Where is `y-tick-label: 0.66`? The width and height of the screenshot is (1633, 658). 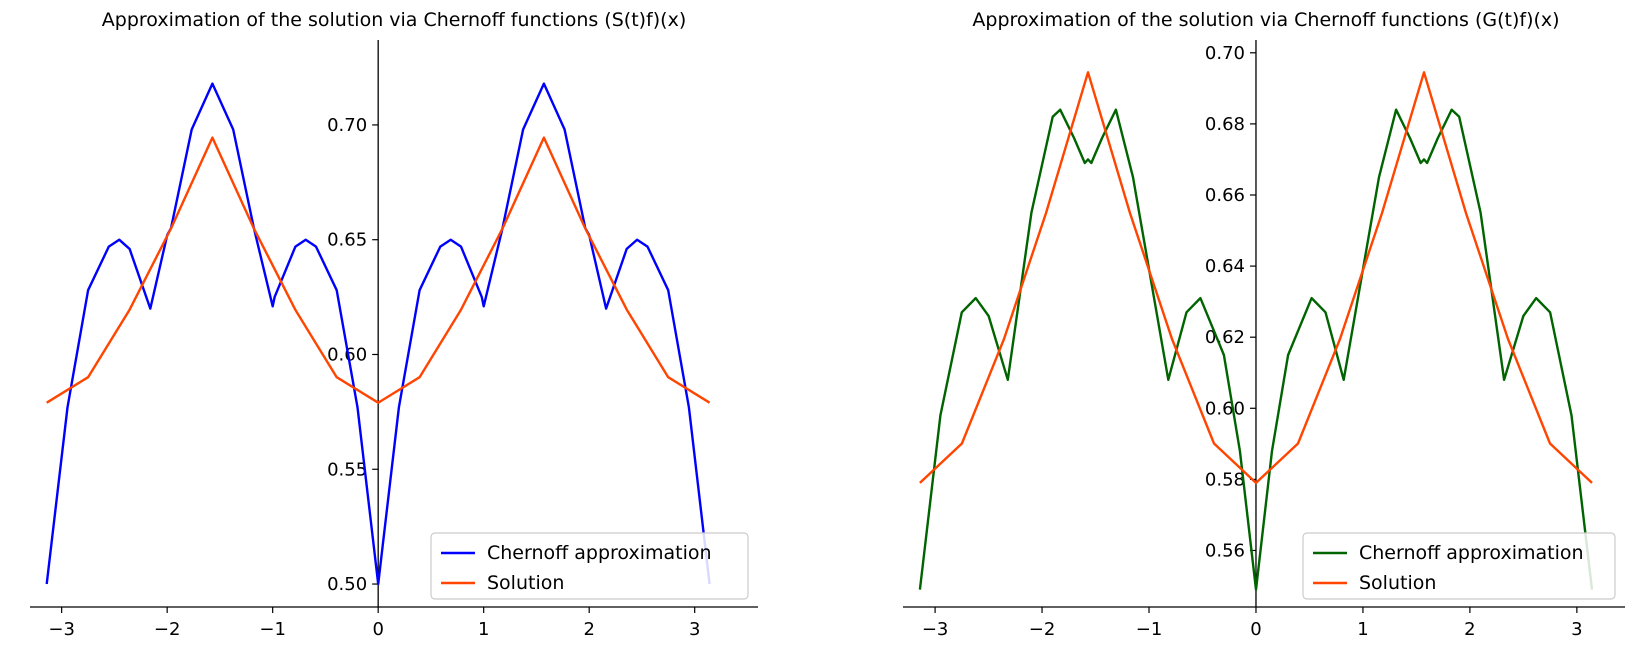 y-tick-label: 0.66 is located at coordinates (1225, 195).